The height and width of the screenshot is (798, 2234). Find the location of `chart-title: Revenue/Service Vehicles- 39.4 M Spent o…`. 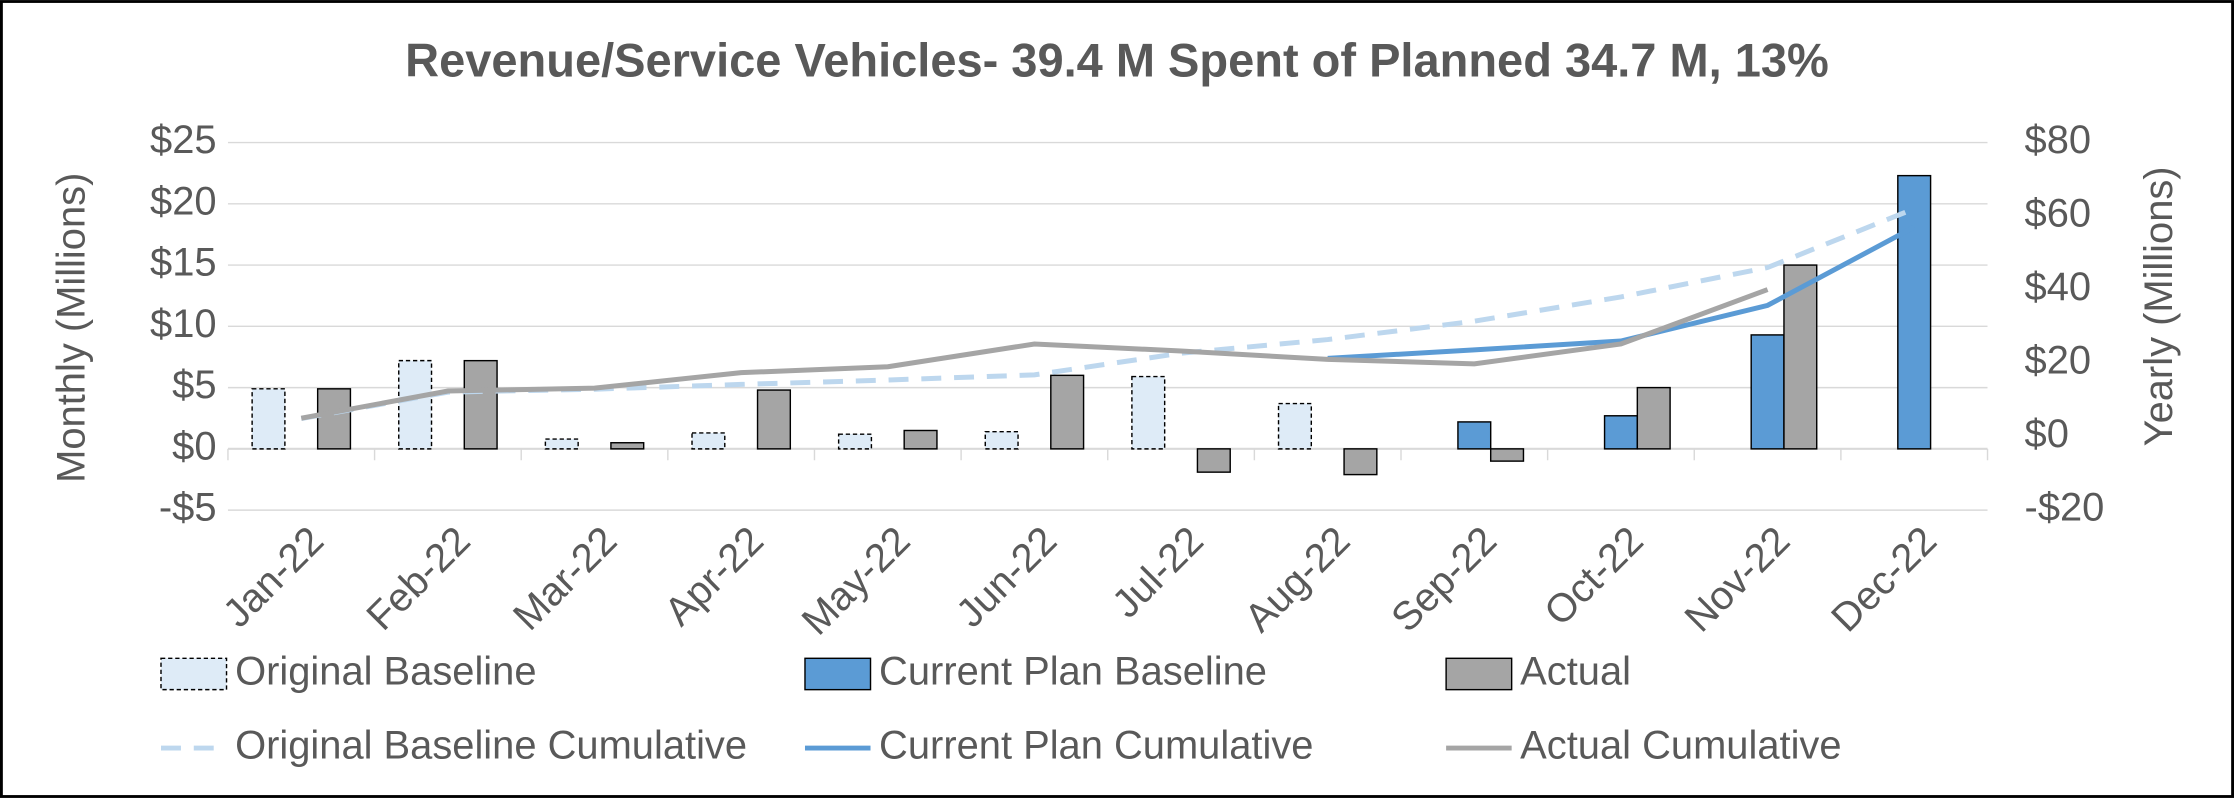

chart-title: Revenue/Service Vehicles- 39.4 M Spent o… is located at coordinates (1117, 60).